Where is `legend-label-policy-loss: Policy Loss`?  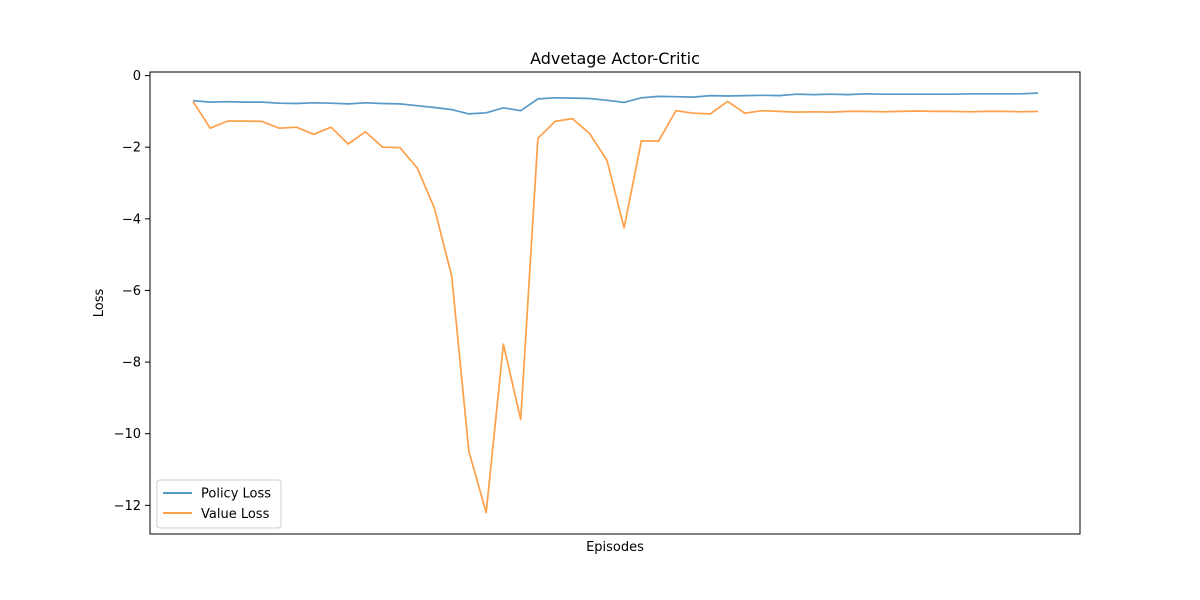 legend-label-policy-loss: Policy Loss is located at coordinates (236, 494).